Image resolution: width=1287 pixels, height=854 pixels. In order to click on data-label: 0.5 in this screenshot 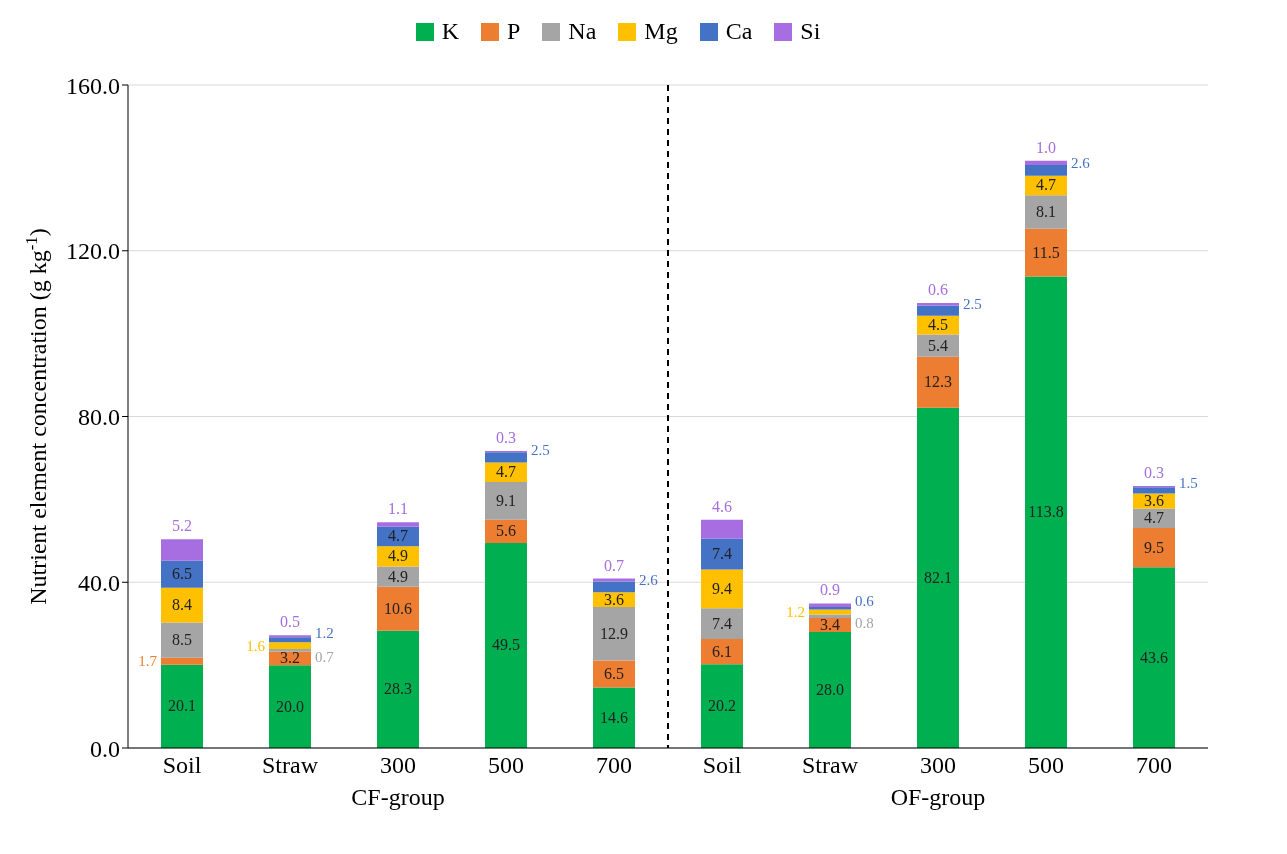, I will do `click(290, 622)`.